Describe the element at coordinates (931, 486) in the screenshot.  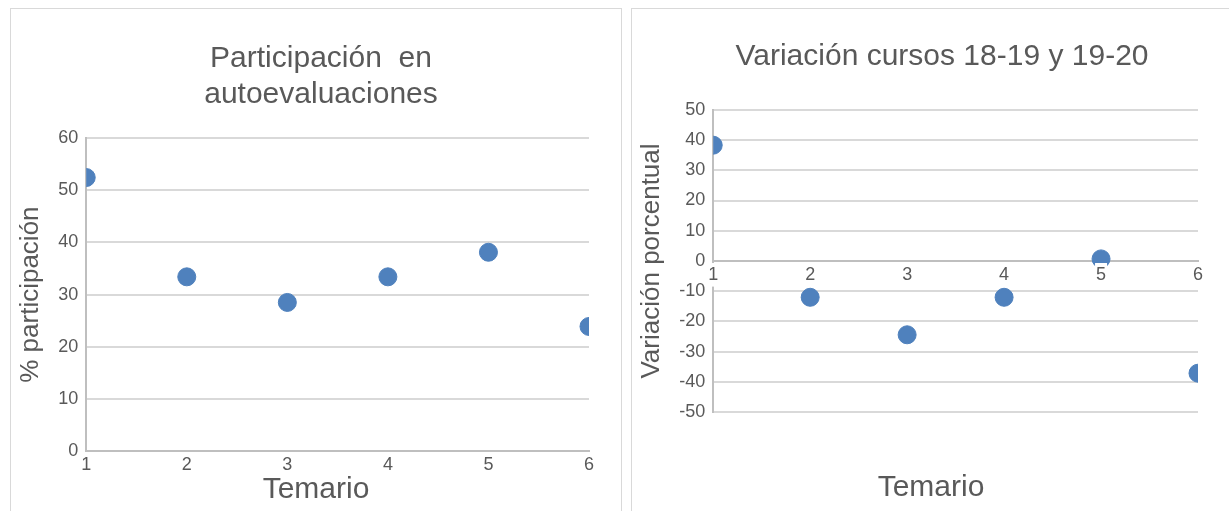
I see `x-axis-title: Temario` at that location.